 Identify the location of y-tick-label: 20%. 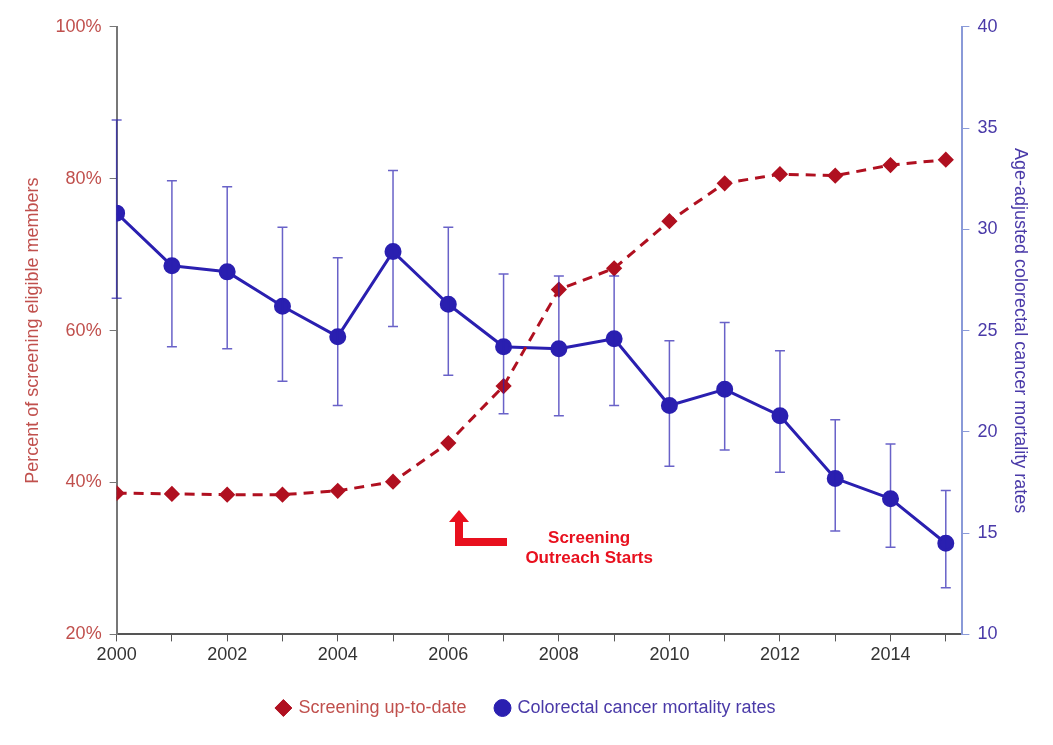
(83, 633).